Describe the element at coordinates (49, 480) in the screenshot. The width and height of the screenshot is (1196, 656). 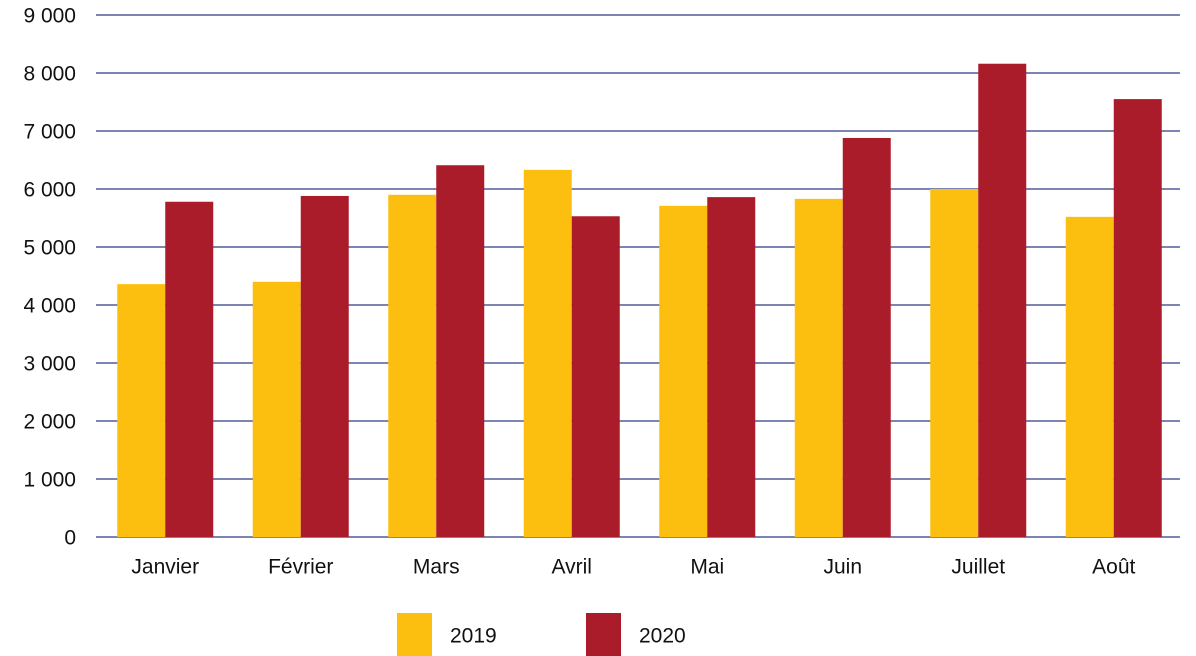
I see `y-tick-label: 1 000` at that location.